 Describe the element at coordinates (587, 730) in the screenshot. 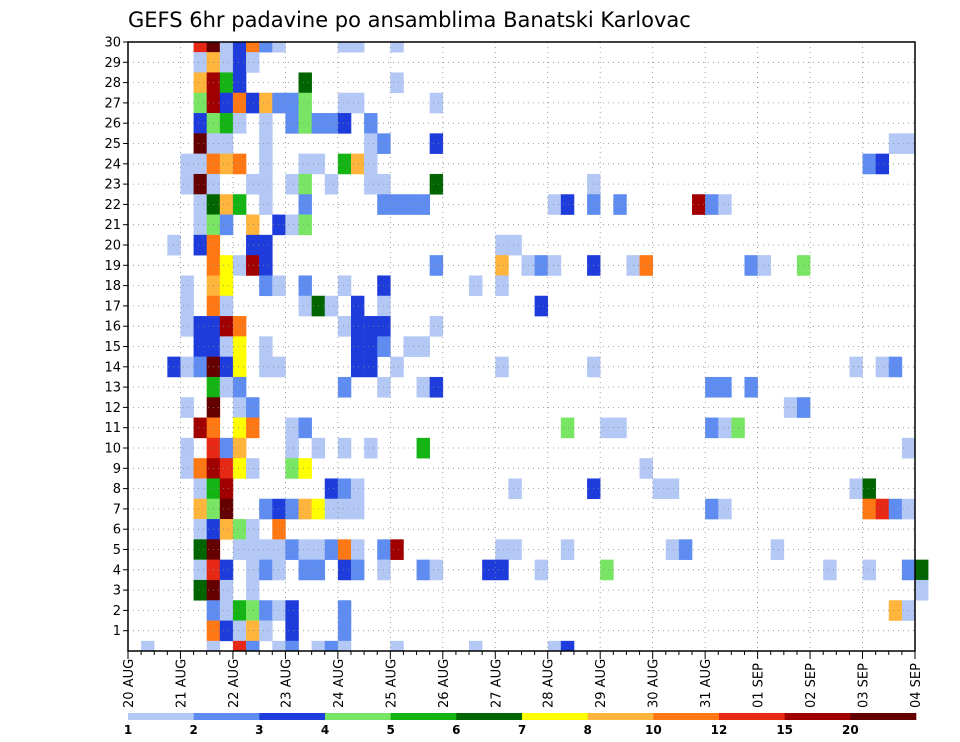

I see `legend-label: 8` at that location.